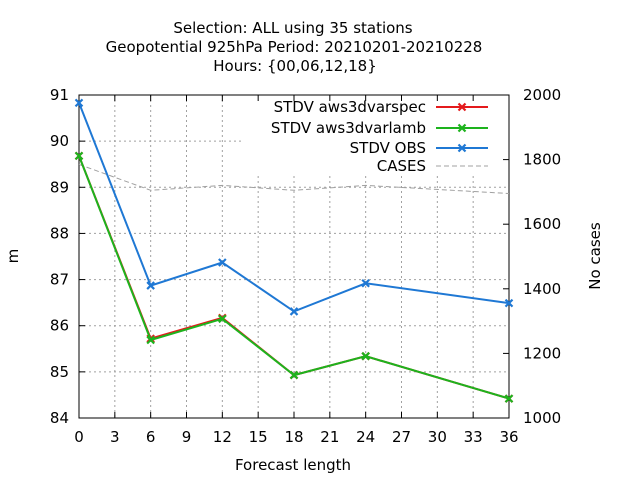 The width and height of the screenshot is (640, 480). Describe the element at coordinates (115, 437) in the screenshot. I see `x-tick-label: 3` at that location.